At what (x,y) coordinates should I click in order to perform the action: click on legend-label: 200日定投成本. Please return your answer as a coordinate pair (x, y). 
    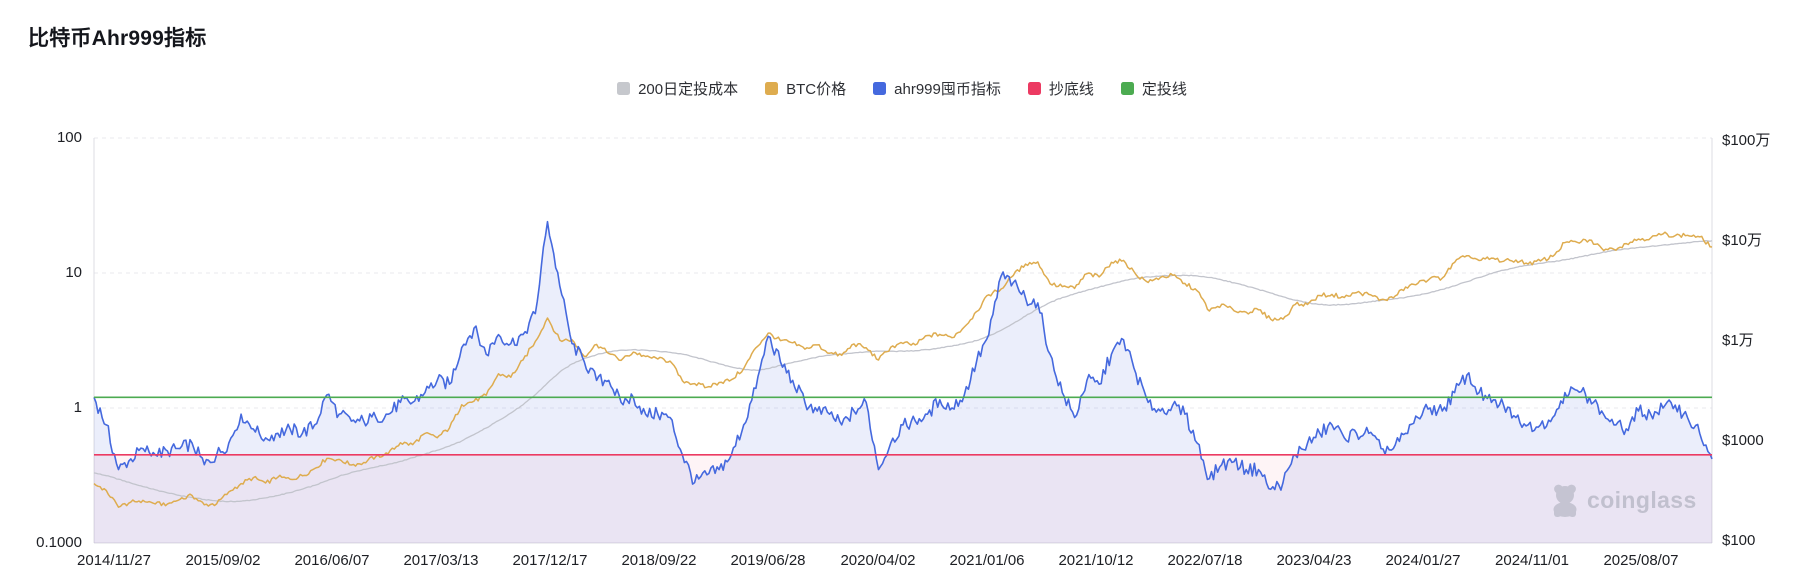
    Looking at the image, I should click on (688, 89).